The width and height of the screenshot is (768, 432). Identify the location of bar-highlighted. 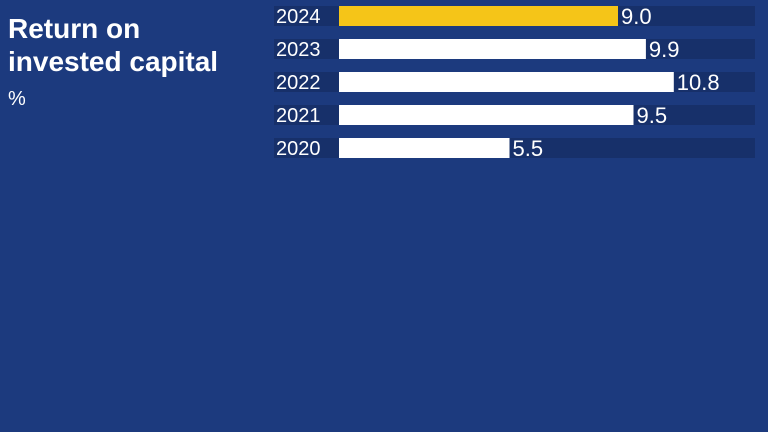
(478, 16).